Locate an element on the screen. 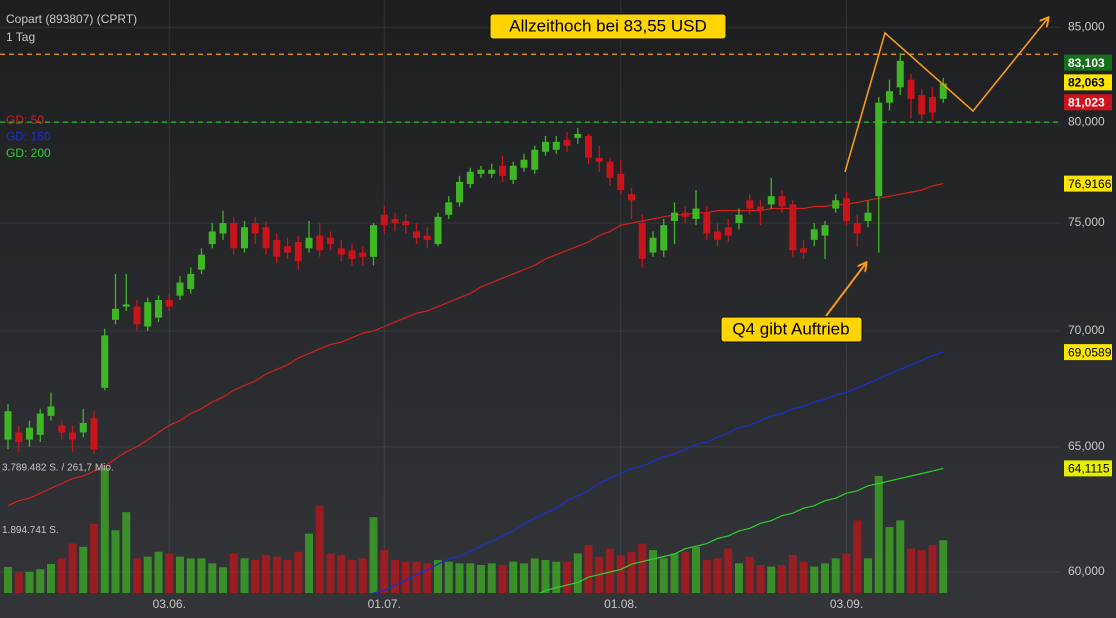 Image resolution: width=1116 pixels, height=618 pixels. legend: GD: 50 GD: 150 GD: 200 is located at coordinates (28, 136).